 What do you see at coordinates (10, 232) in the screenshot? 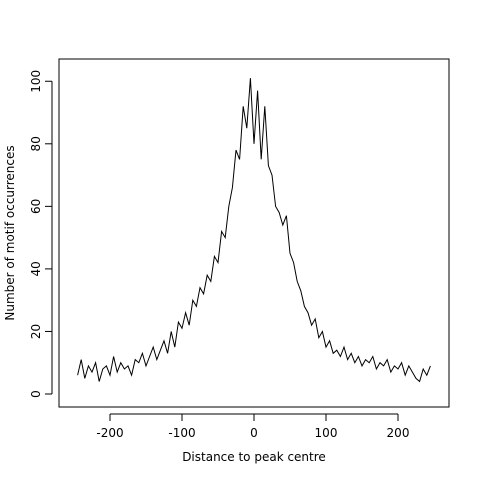
I see `y-axis-title: Number of motif occurrences` at bounding box center [10, 232].